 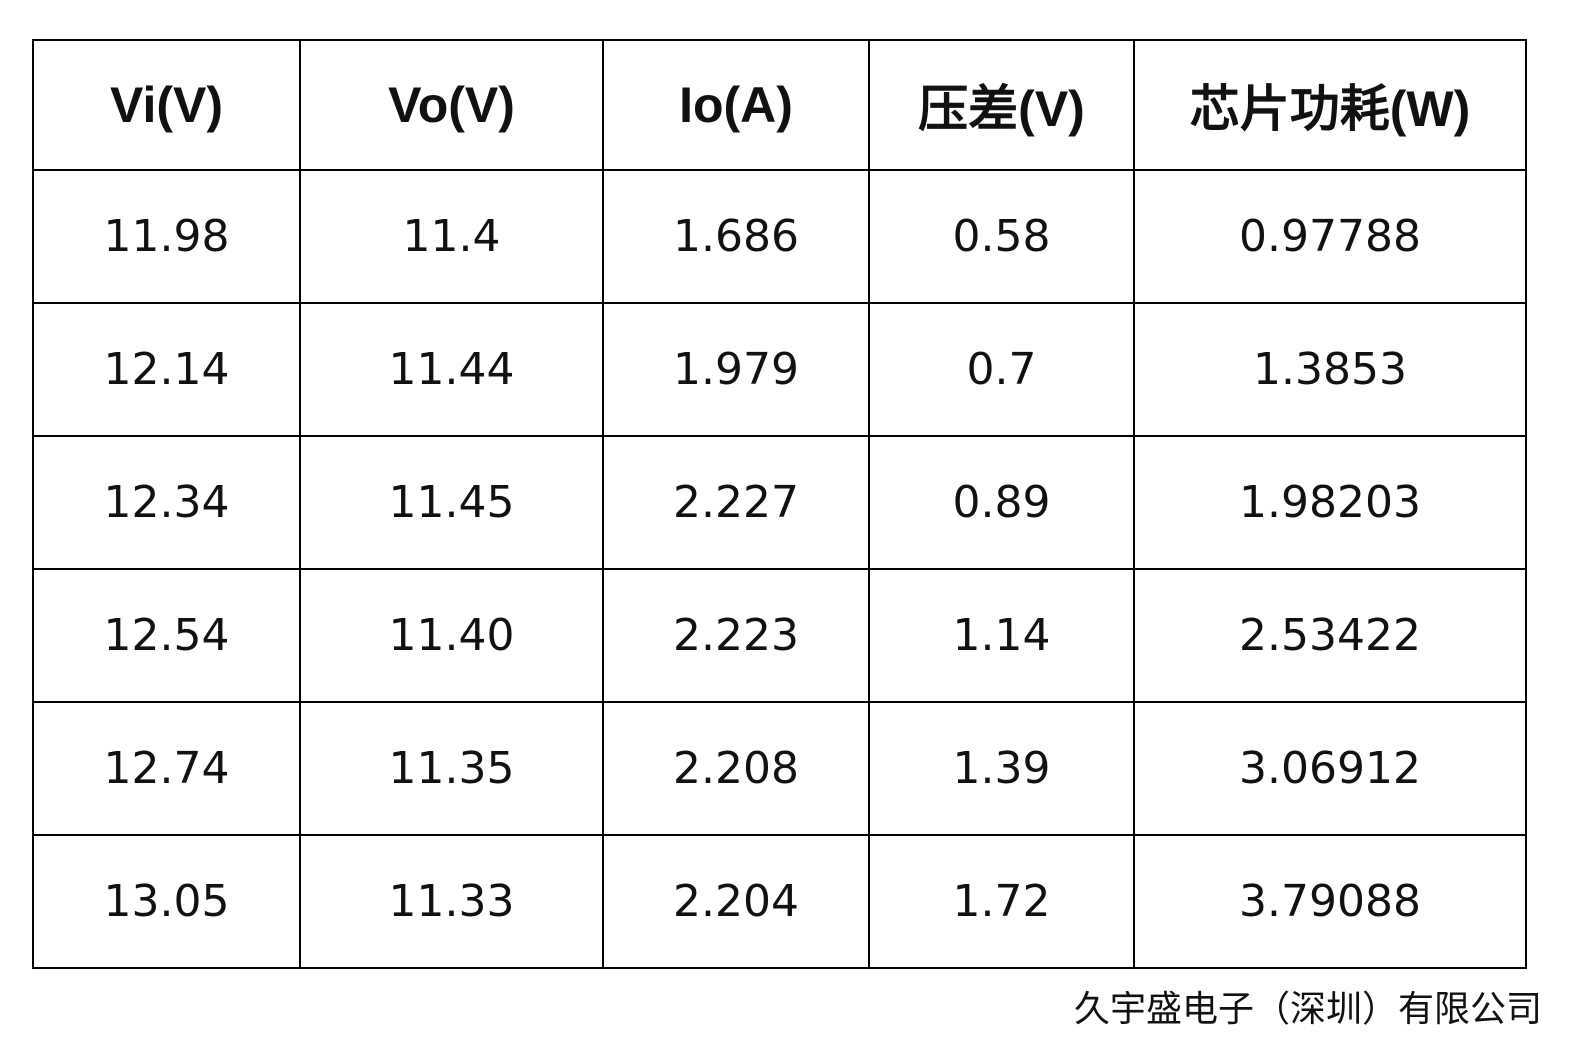 What do you see at coordinates (166, 635) in the screenshot?
I see `table-cell: 12.54` at bounding box center [166, 635].